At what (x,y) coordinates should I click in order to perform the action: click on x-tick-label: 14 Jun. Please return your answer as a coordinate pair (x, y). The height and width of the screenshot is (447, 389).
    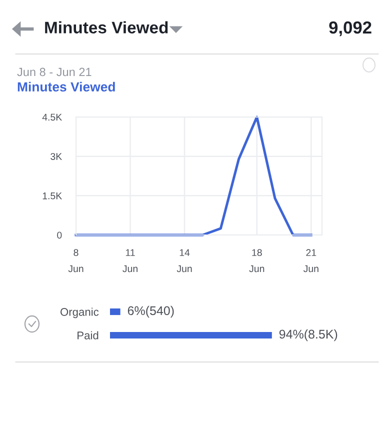
    Looking at the image, I should click on (184, 260).